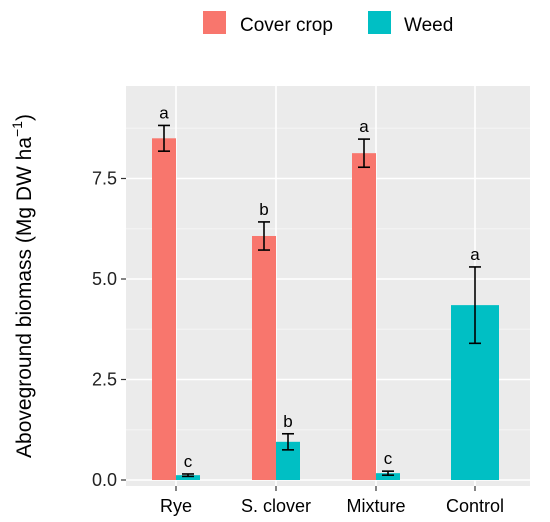  I want to click on y-tick-label: 2.5, so click(104, 380).